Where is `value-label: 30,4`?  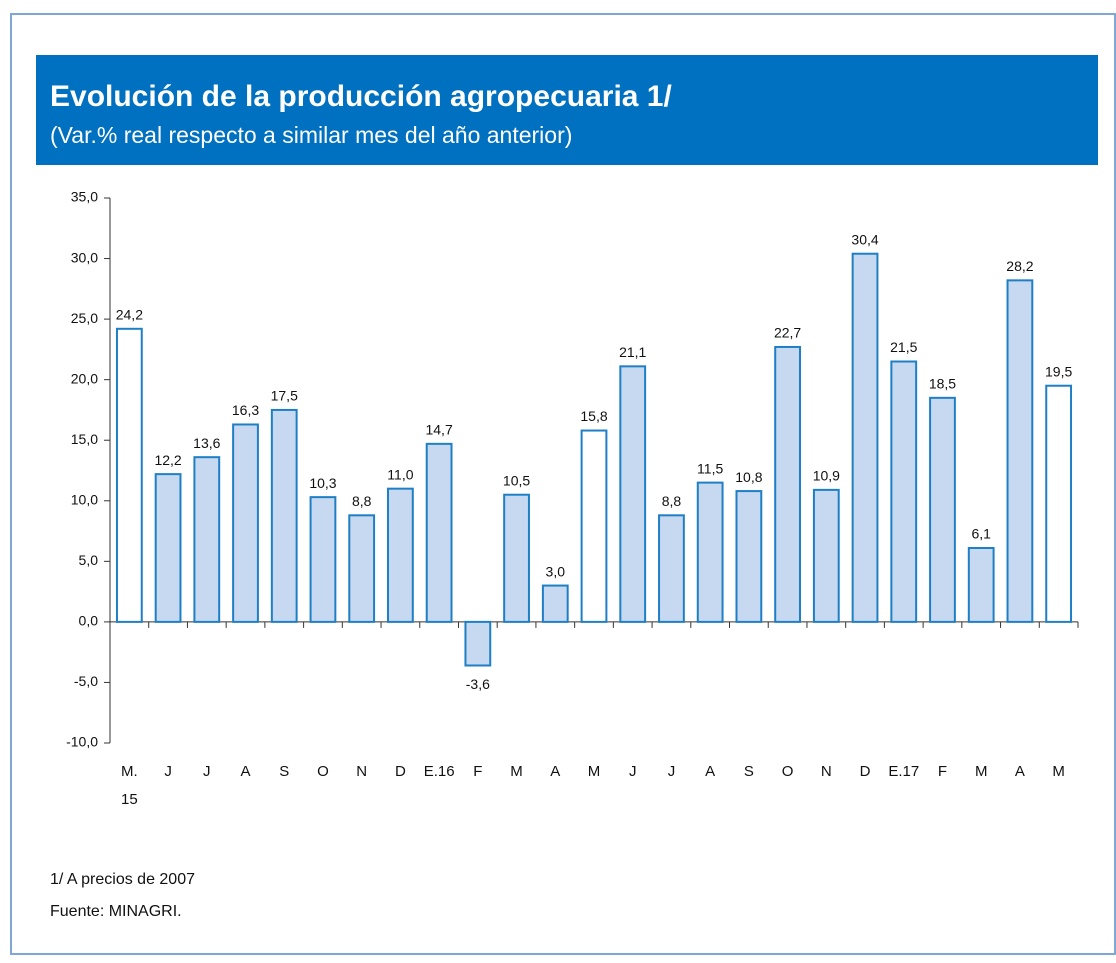
value-label: 30,4 is located at coordinates (864, 239).